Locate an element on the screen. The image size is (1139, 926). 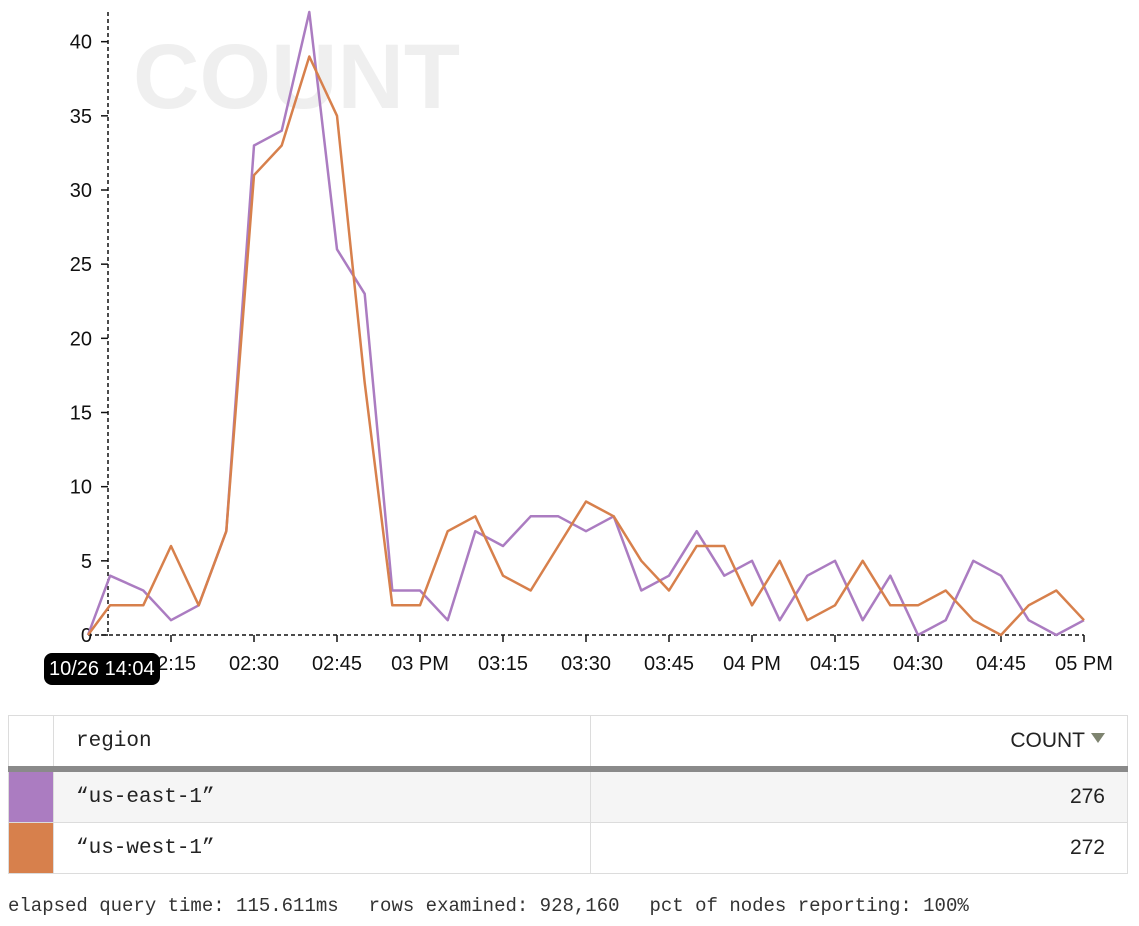
x-tick-label: 04:45 is located at coordinates (1001, 664).